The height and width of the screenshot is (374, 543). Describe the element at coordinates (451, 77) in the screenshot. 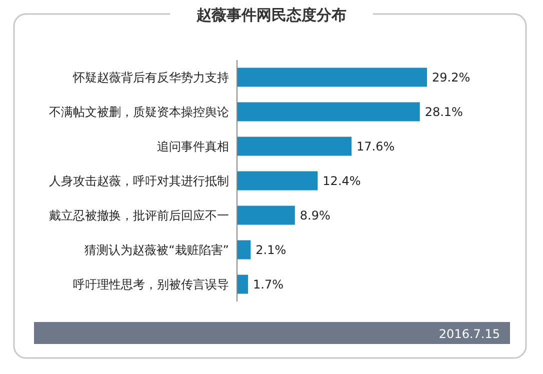

I see `data-label: 29.2%` at that location.